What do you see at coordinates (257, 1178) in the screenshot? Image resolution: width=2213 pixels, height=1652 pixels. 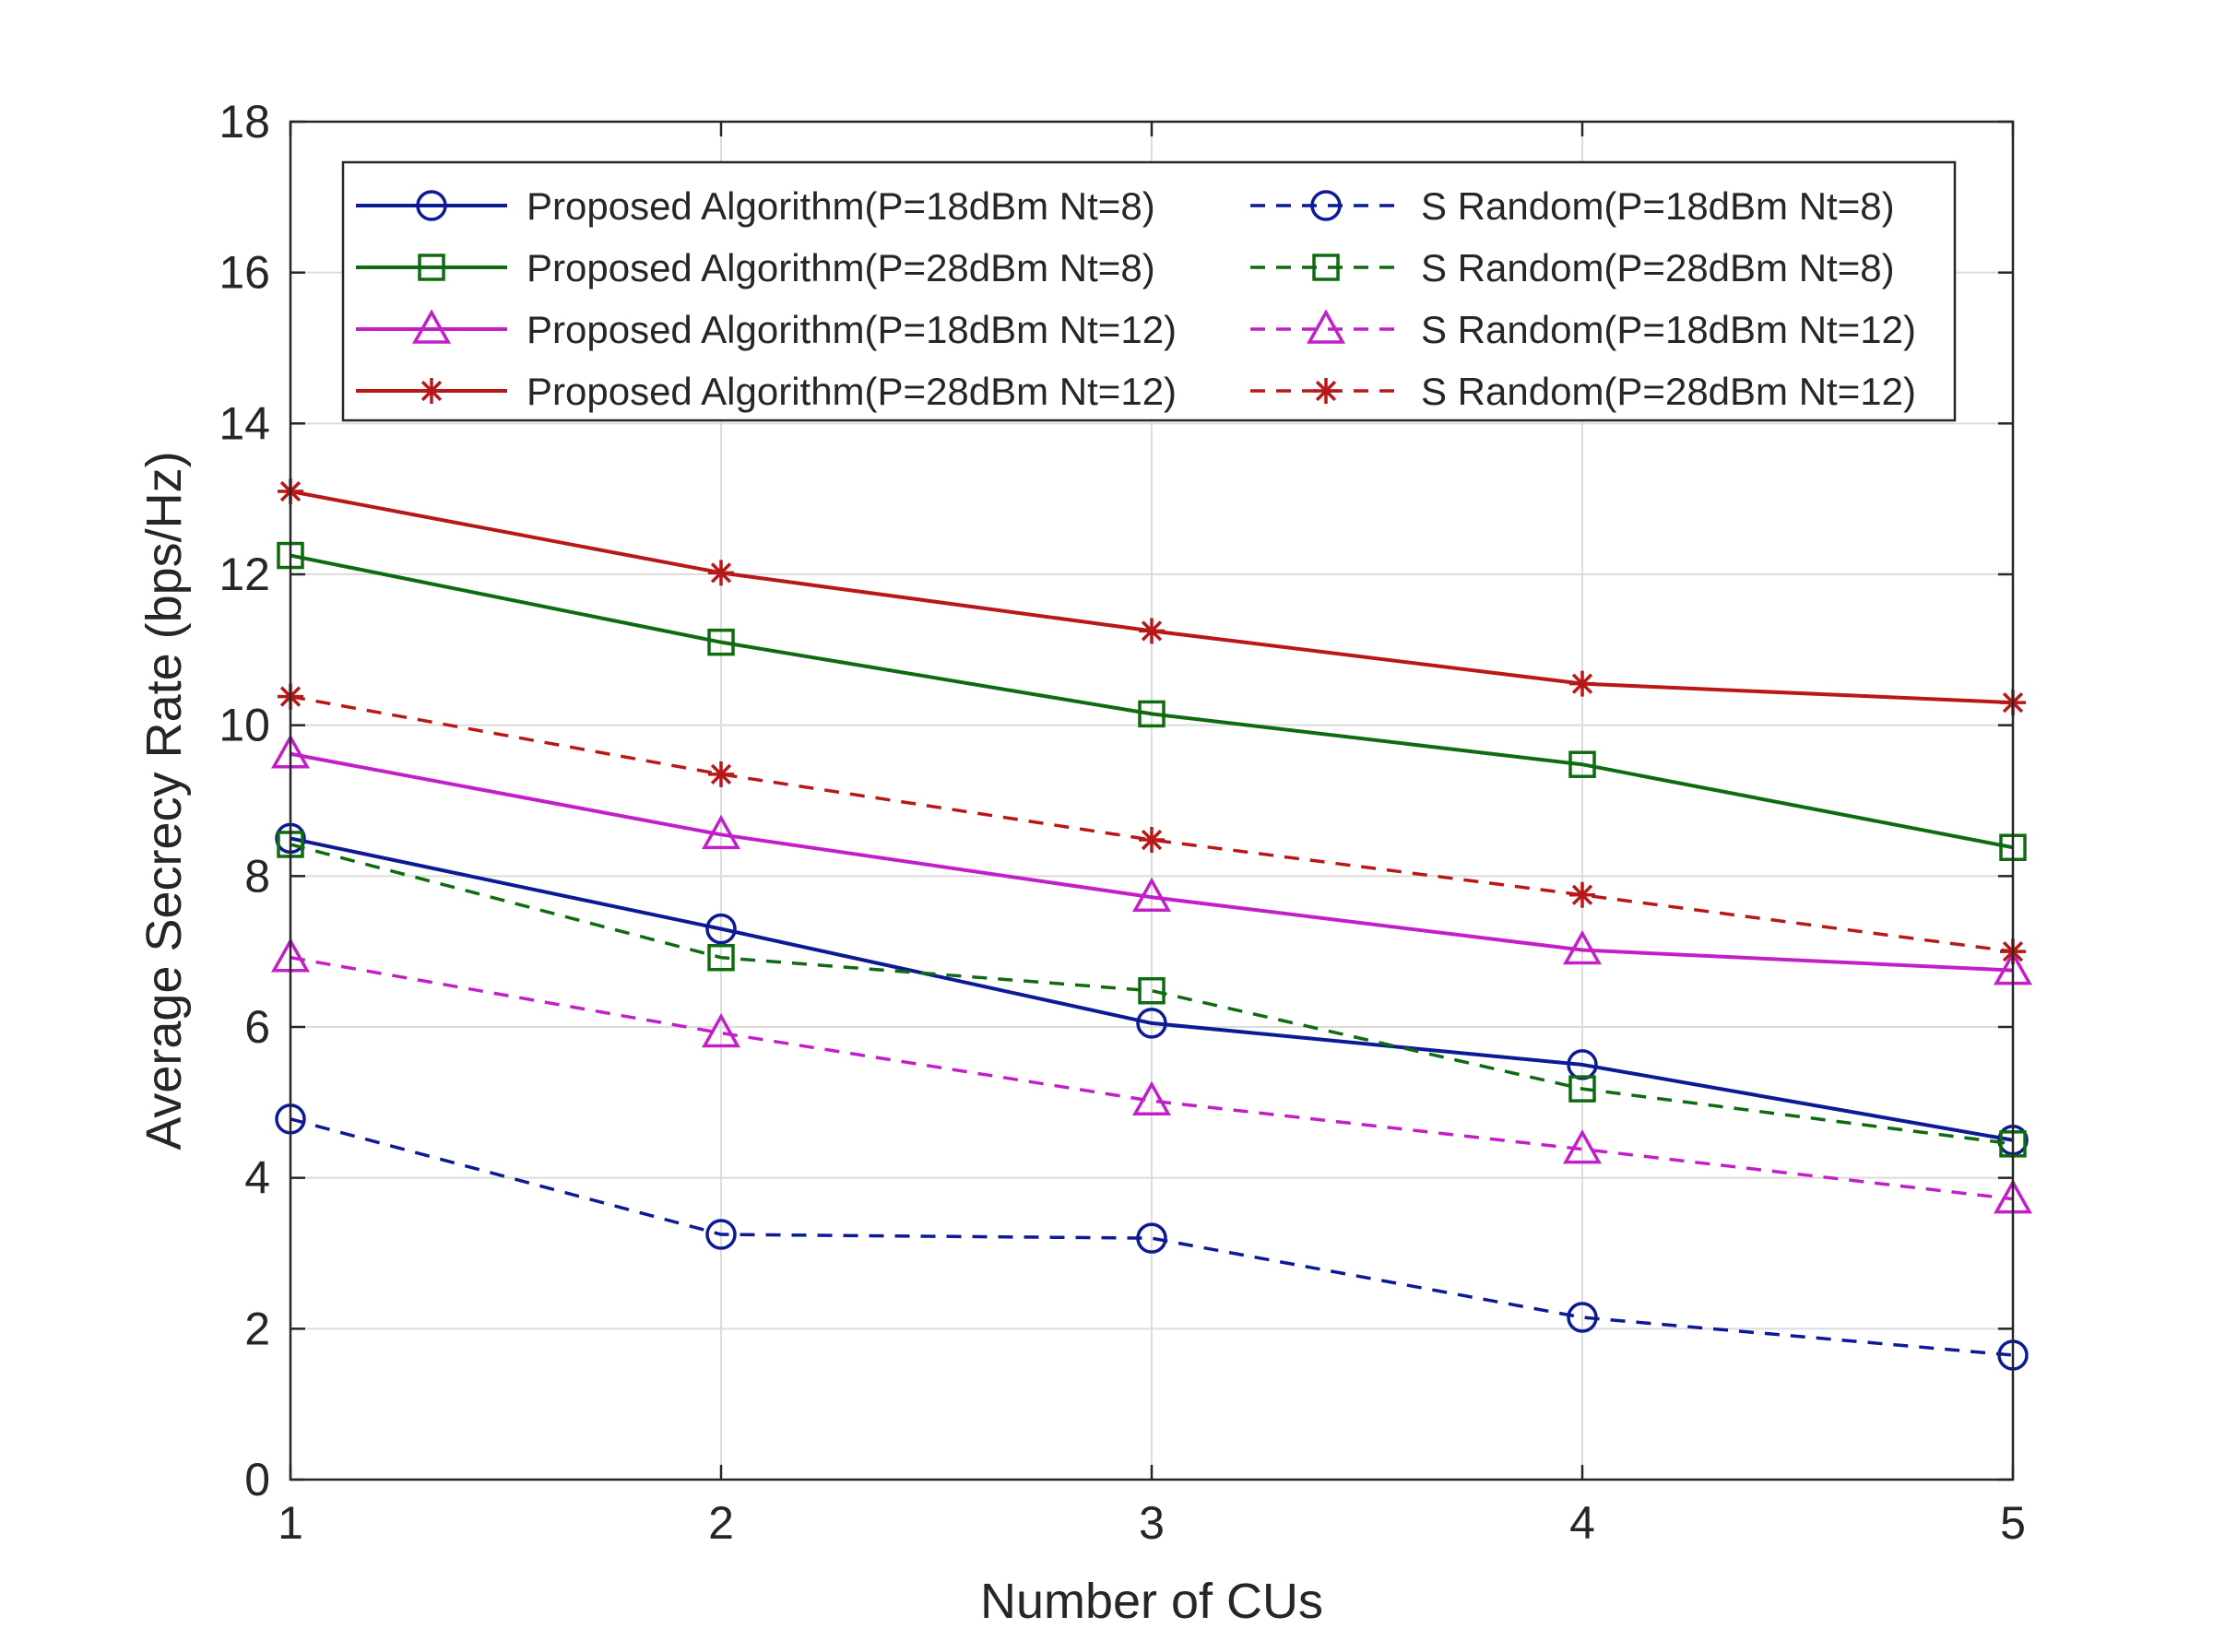 I see `y-tick-label: 4` at bounding box center [257, 1178].